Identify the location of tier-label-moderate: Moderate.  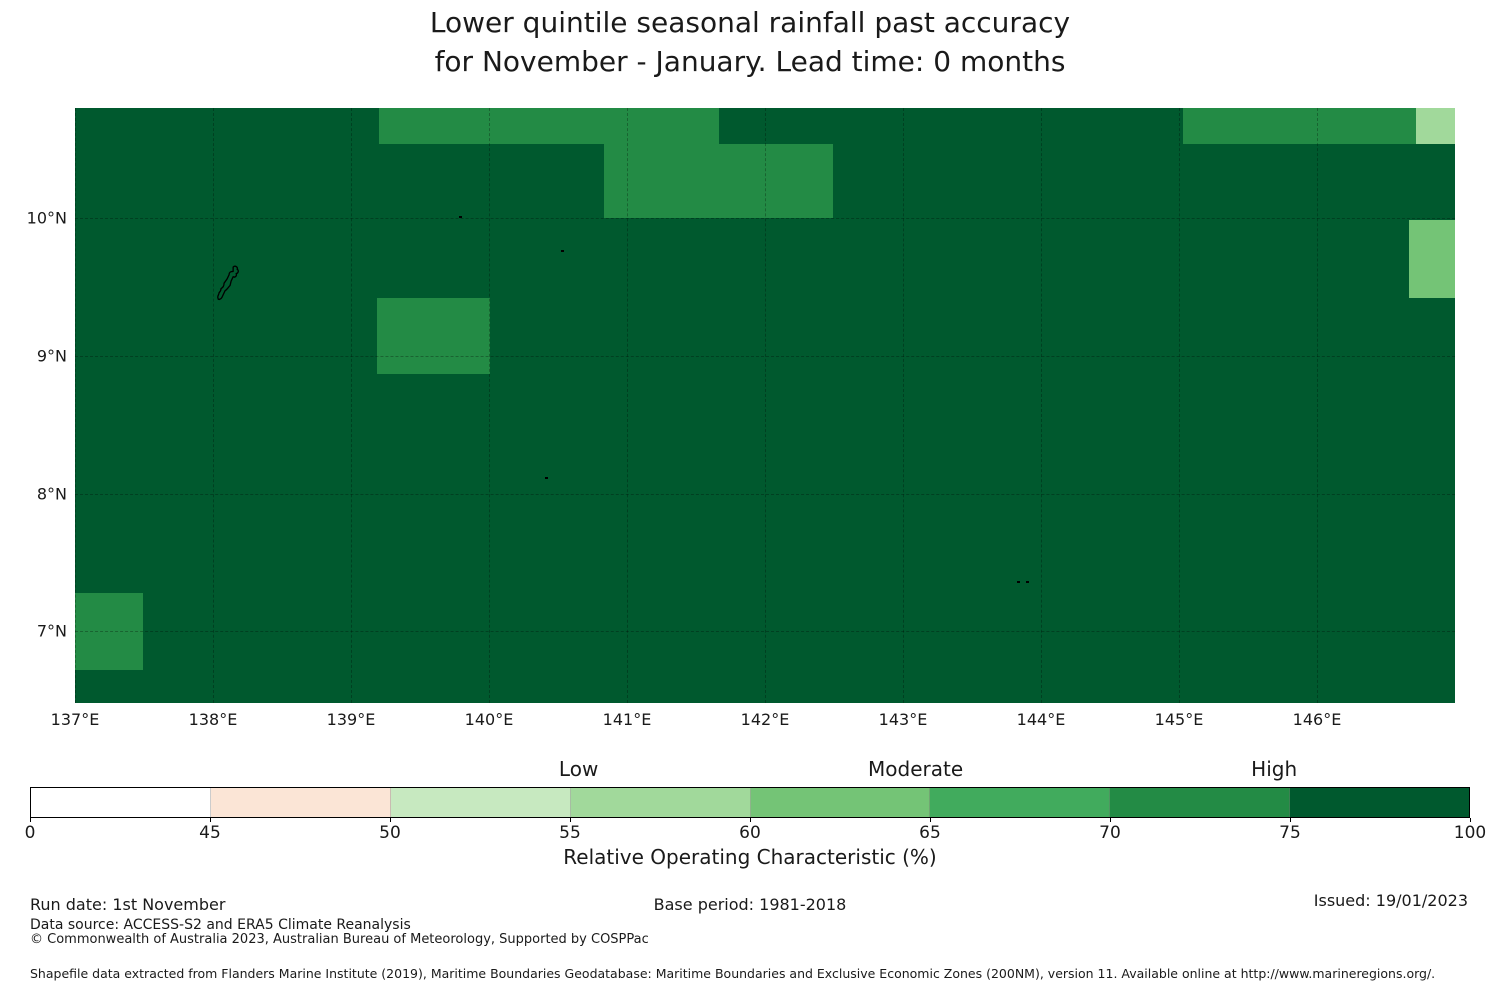
(916, 769).